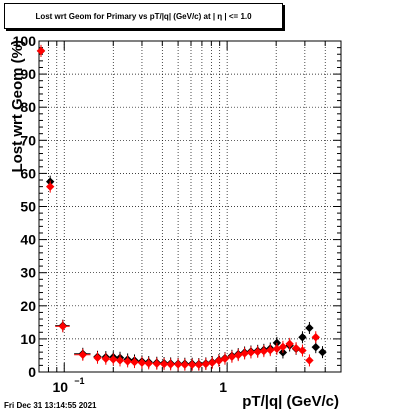 This screenshot has height=414, width=400. I want to click on y-tick-label: 50, so click(28, 207).